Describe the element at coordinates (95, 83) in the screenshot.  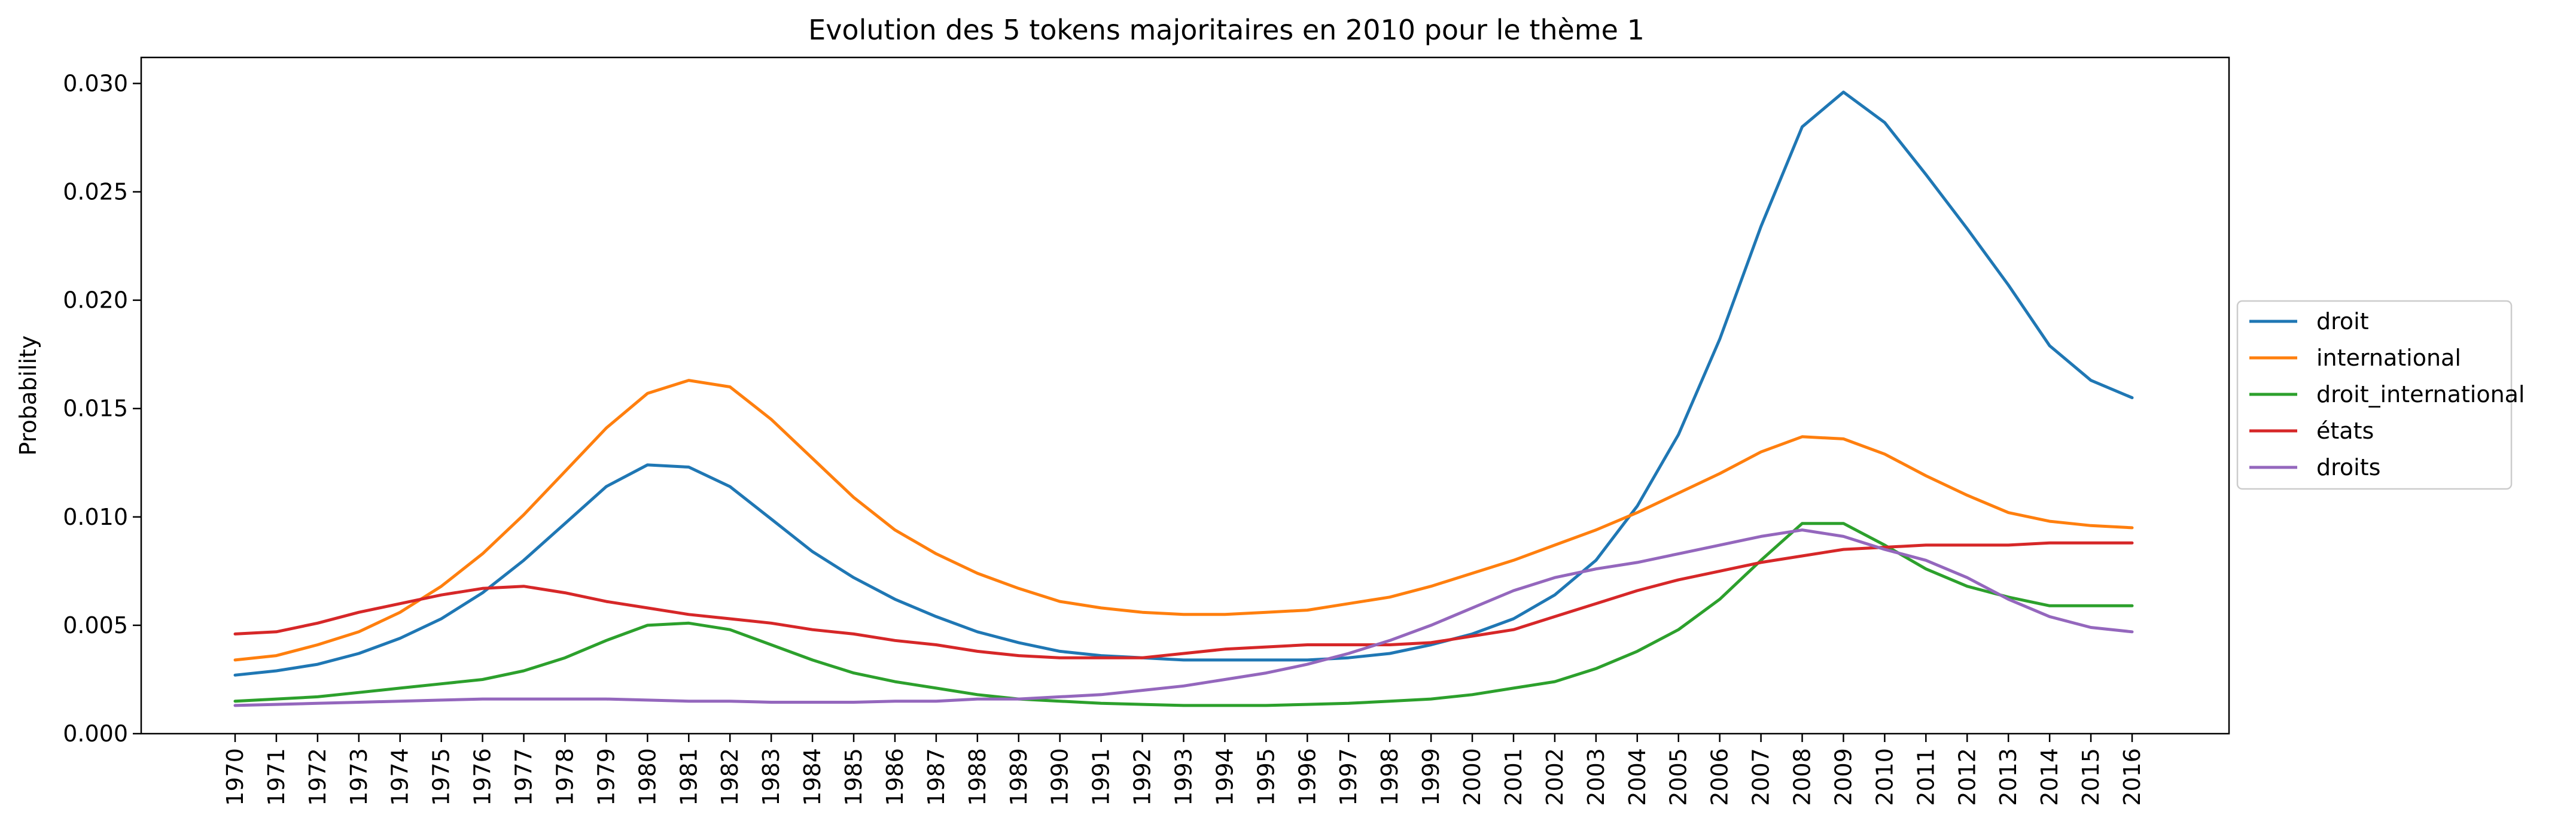
I see `y-tick-label: 0.030` at that location.